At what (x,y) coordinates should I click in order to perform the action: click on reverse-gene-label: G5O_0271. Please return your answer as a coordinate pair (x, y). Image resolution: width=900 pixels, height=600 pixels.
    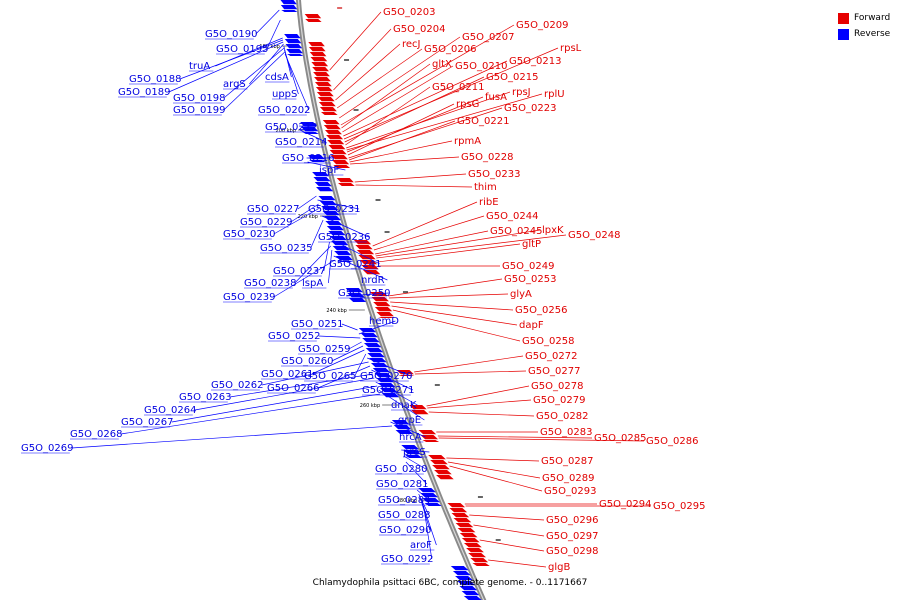
    Looking at the image, I should click on (388, 390).